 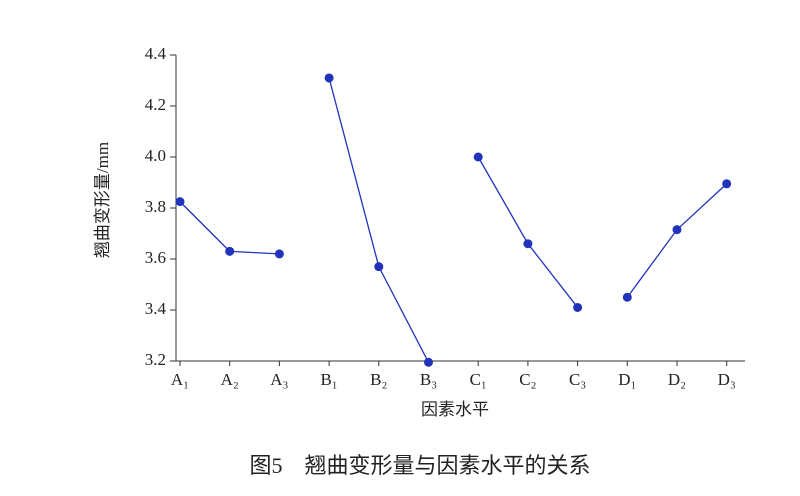 I want to click on x-tick-label: C₂, so click(x=527, y=379).